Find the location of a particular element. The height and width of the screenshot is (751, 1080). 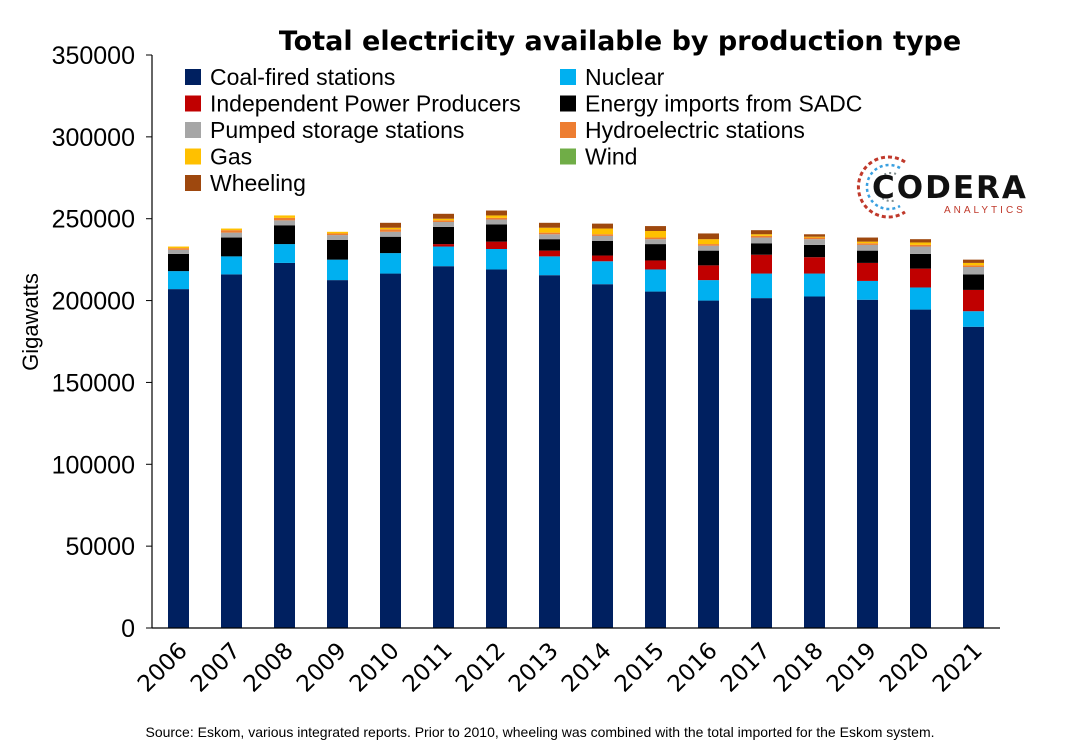

x-tick-label: 2020 is located at coordinates (905, 668).